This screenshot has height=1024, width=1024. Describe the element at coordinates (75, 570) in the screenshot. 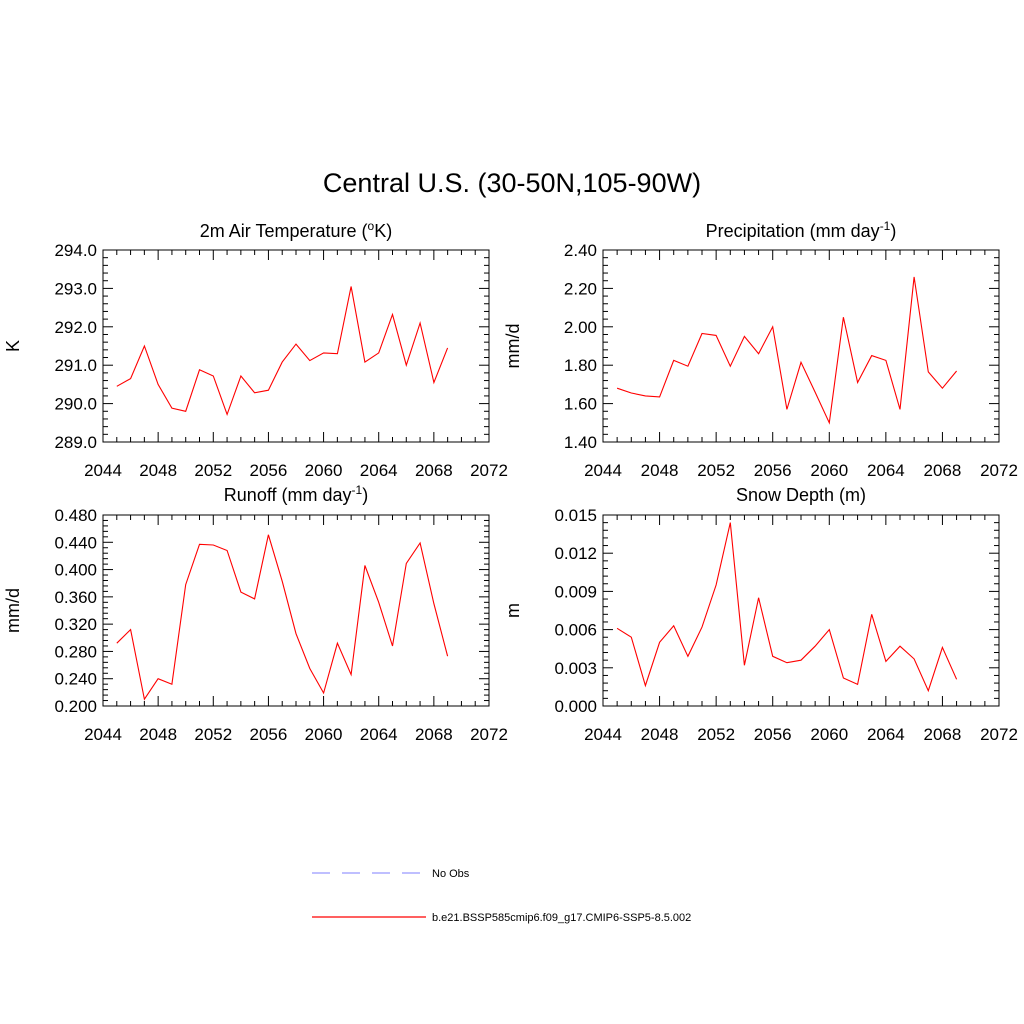

I see `y-tick-label: 0.400` at that location.